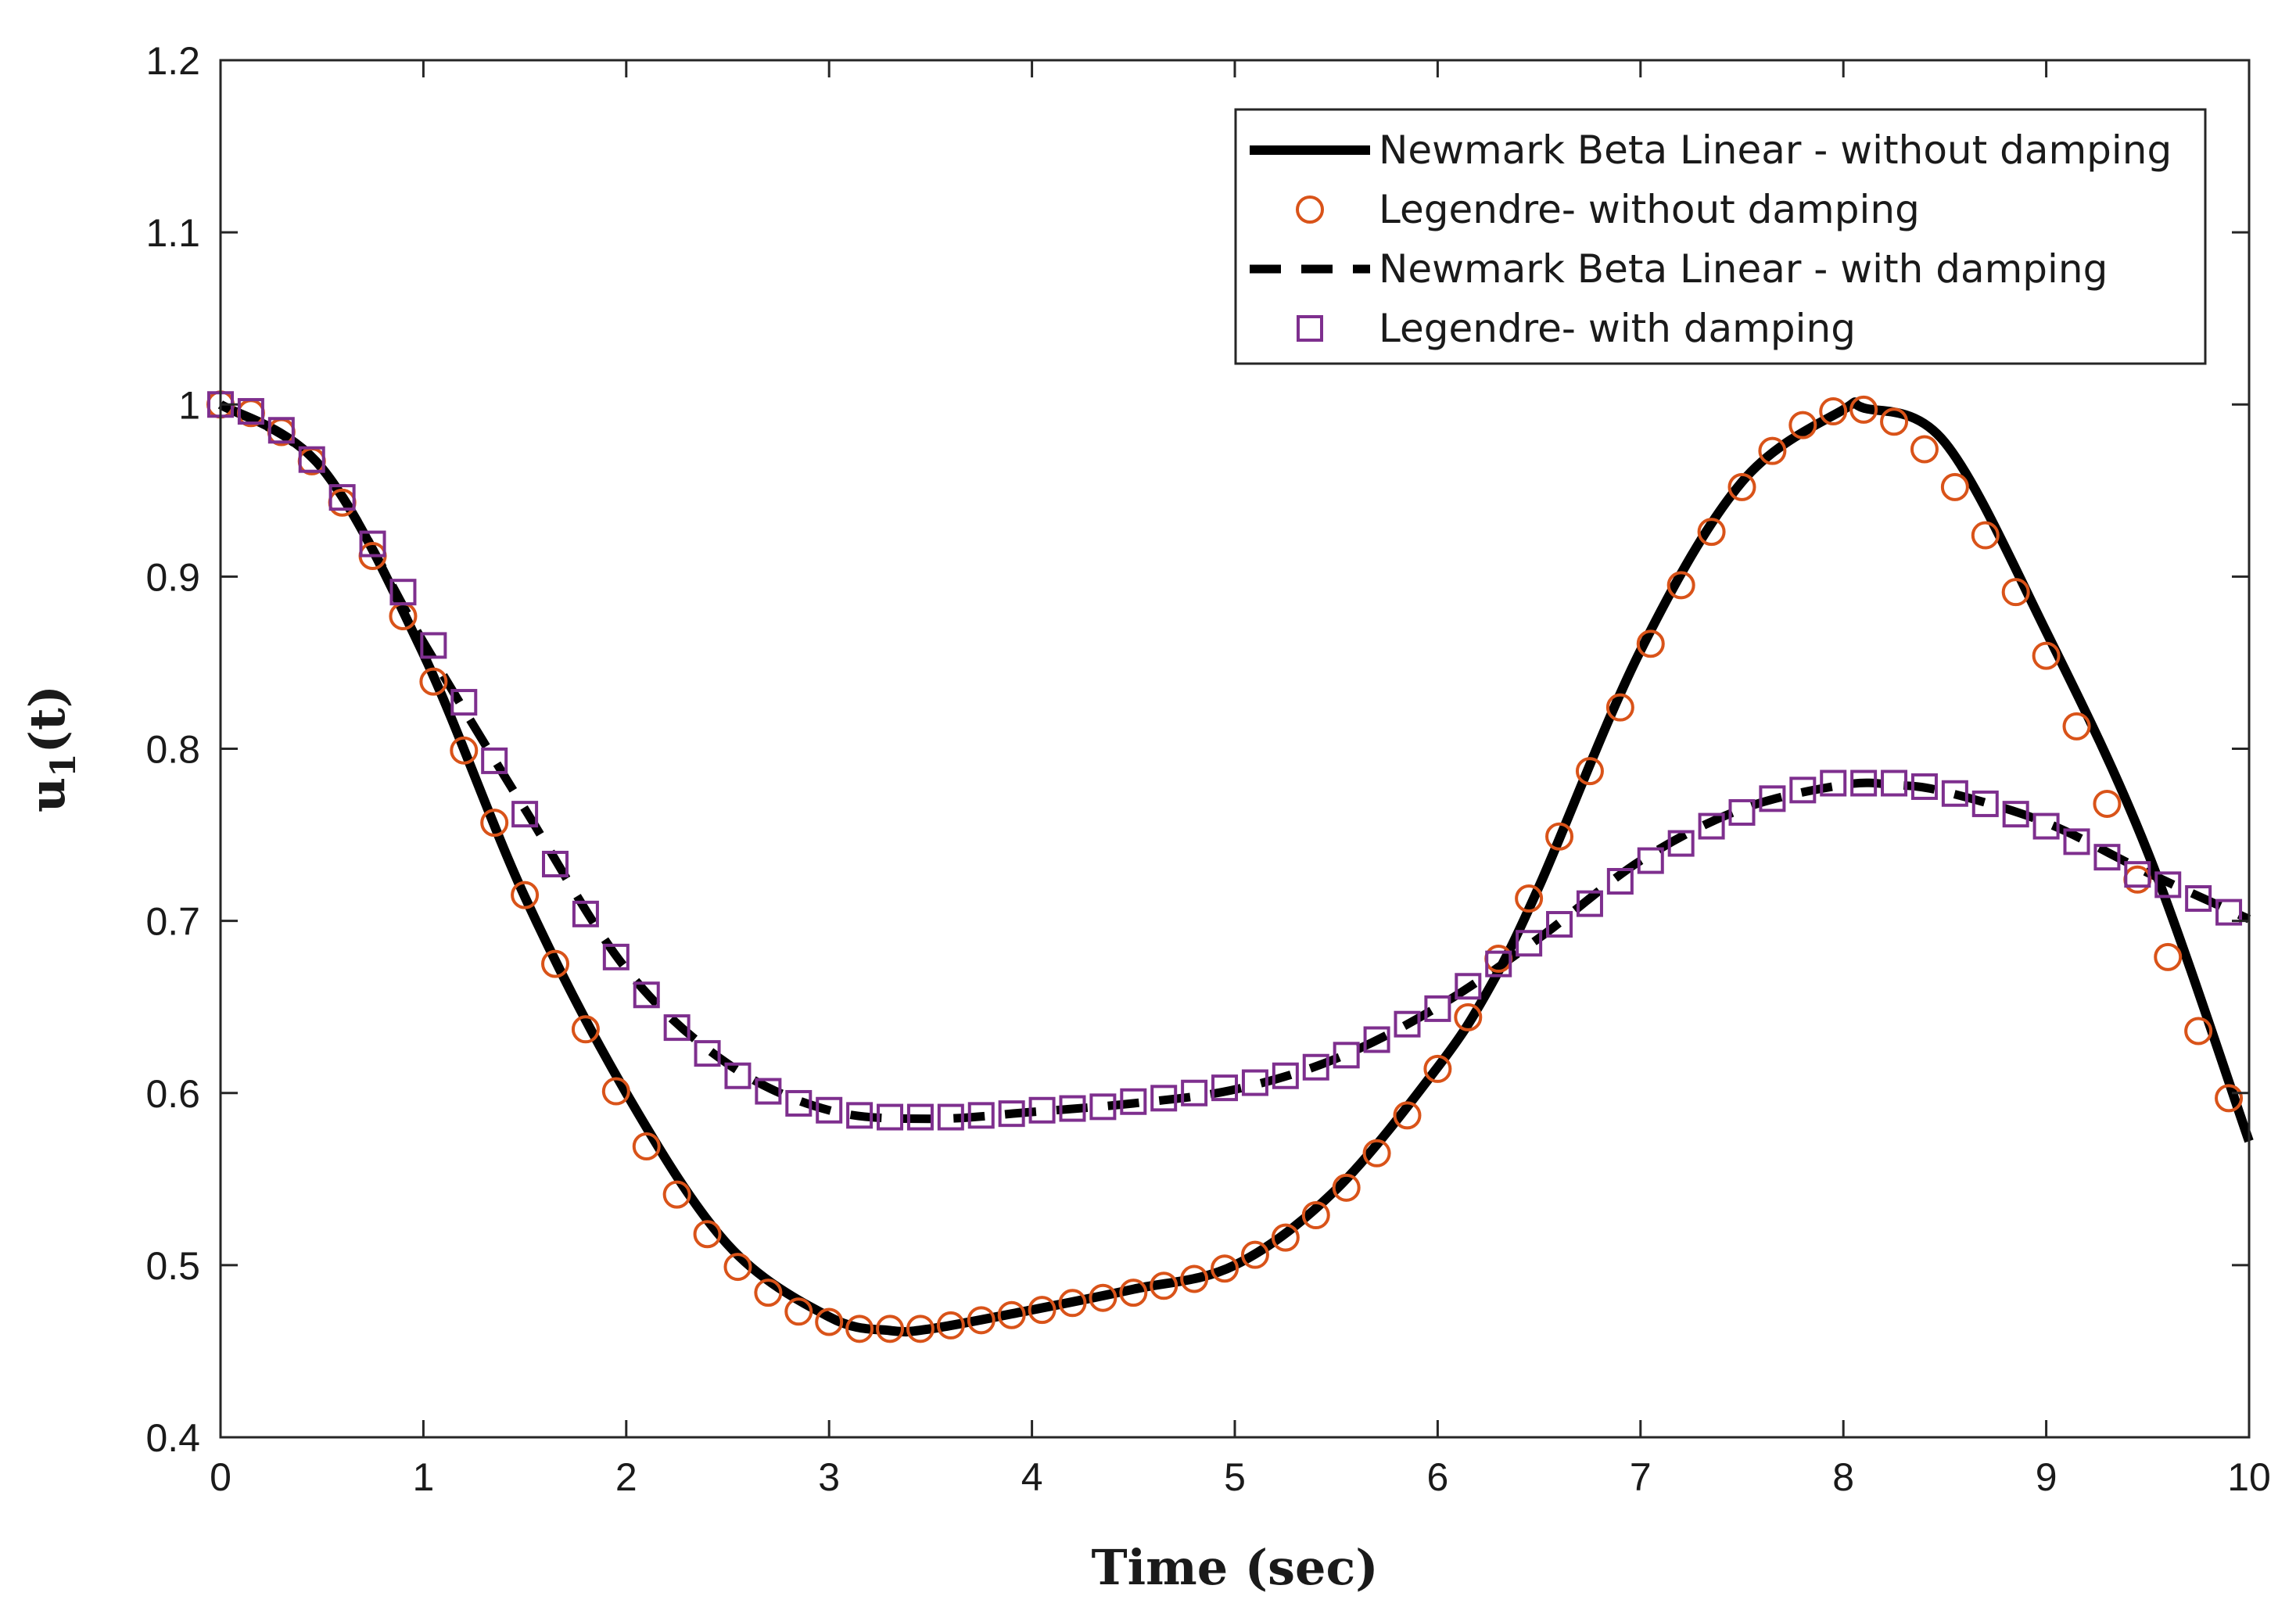 Image resolution: width=2296 pixels, height=1614 pixels. What do you see at coordinates (172, 577) in the screenshot?
I see `y-tick-label: 0.9` at bounding box center [172, 577].